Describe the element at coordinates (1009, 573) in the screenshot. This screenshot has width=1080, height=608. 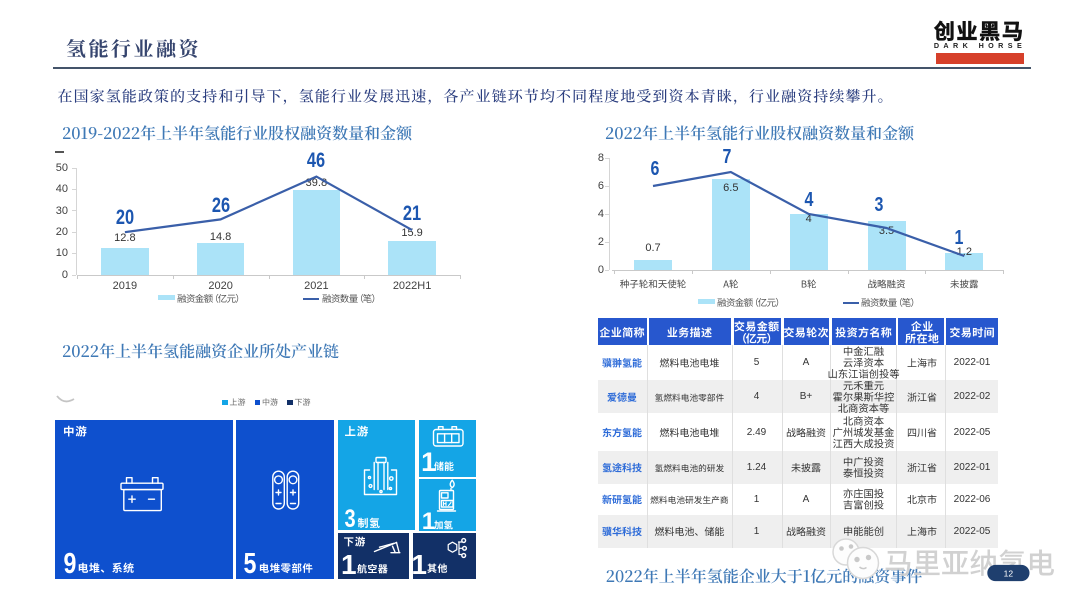
I see `svg-text: 12` at that location.